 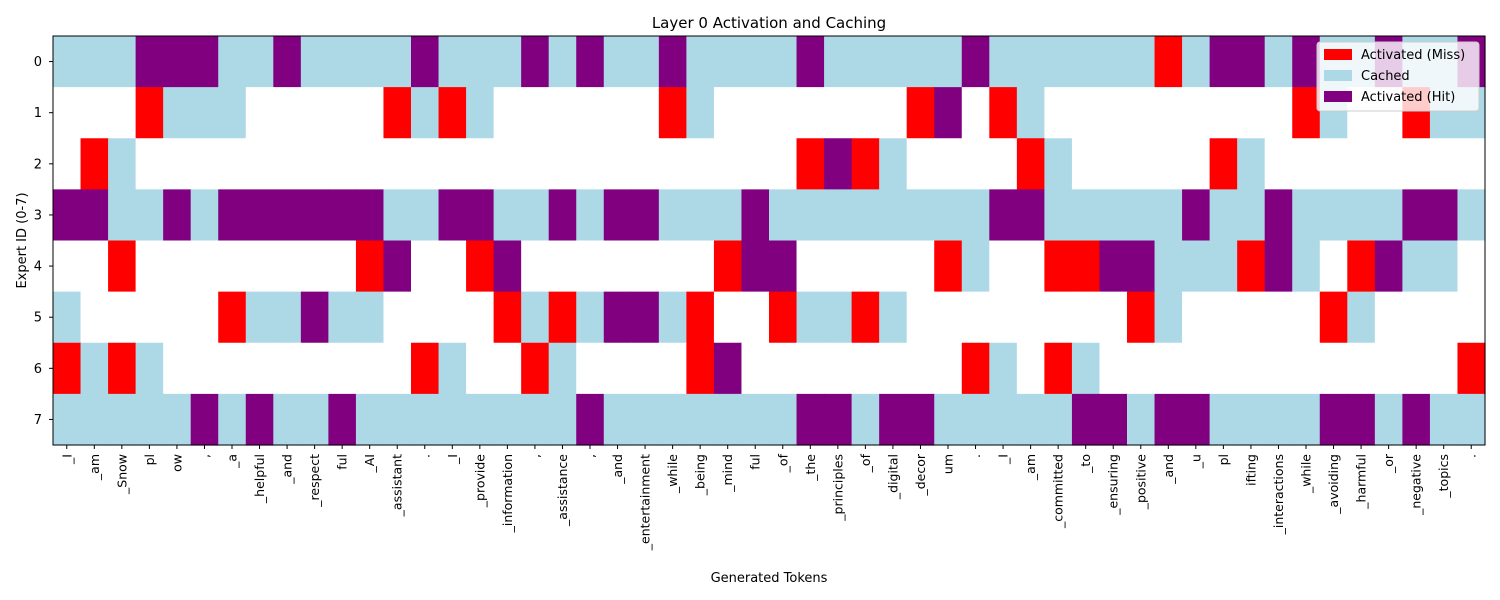 I want to click on x-tick-label: um, so click(x=948, y=464).